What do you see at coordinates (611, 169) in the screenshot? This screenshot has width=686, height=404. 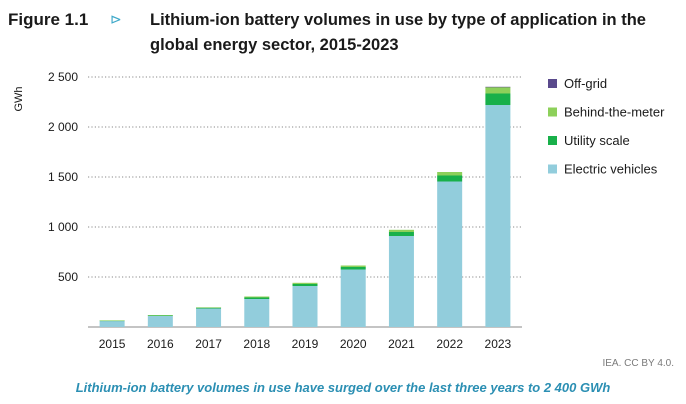 I see `legend-label: Electric vehicles` at bounding box center [611, 169].